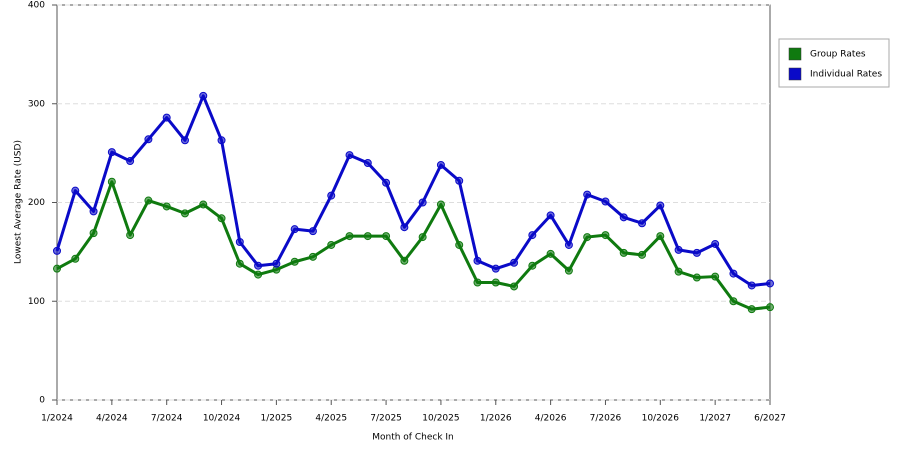 Image resolution: width=900 pixels, height=450 pixels. What do you see at coordinates (715, 419) in the screenshot?
I see `x-tick-label: 1/2027` at bounding box center [715, 419].